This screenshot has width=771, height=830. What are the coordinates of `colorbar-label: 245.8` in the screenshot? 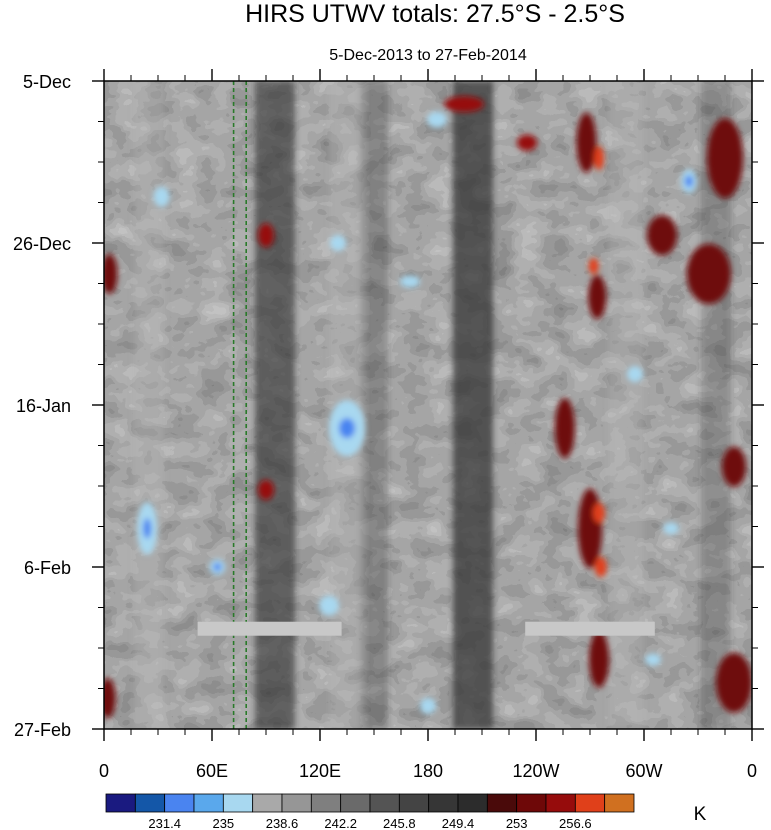 It's located at (399, 823).